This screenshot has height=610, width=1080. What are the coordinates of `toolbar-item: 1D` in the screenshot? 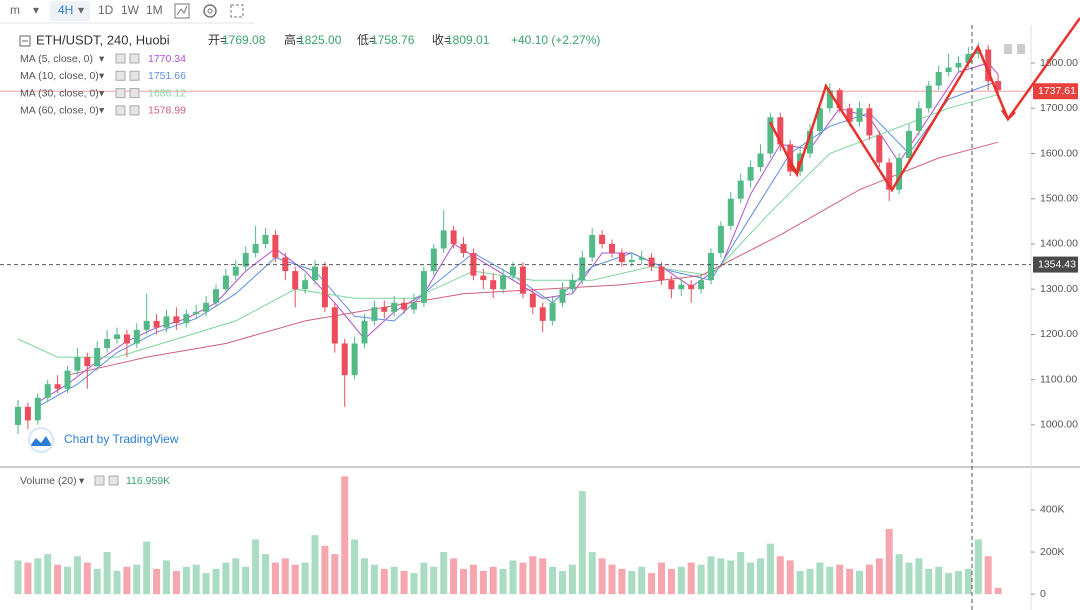 It's located at (106, 10).